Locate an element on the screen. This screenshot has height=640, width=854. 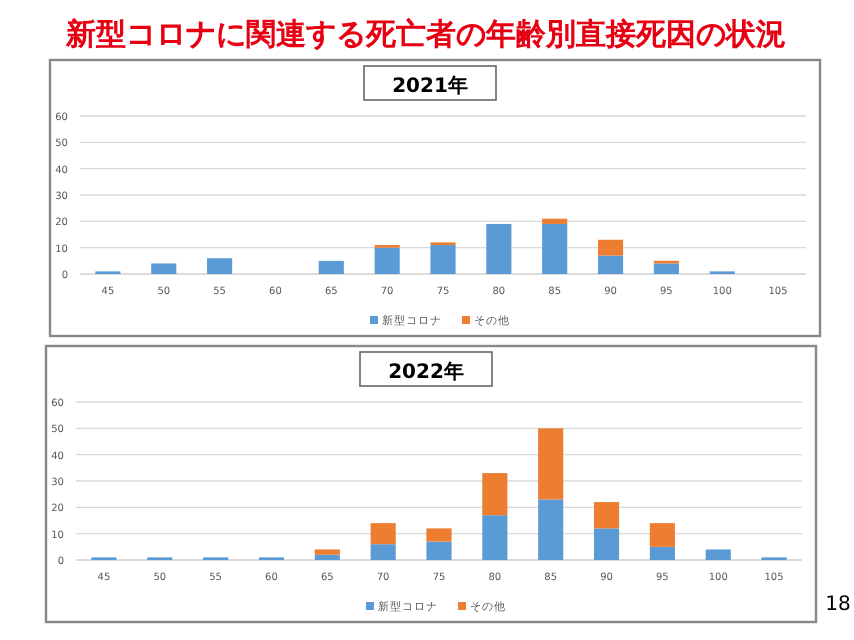
chart-title: 2022年 is located at coordinates (426, 372).